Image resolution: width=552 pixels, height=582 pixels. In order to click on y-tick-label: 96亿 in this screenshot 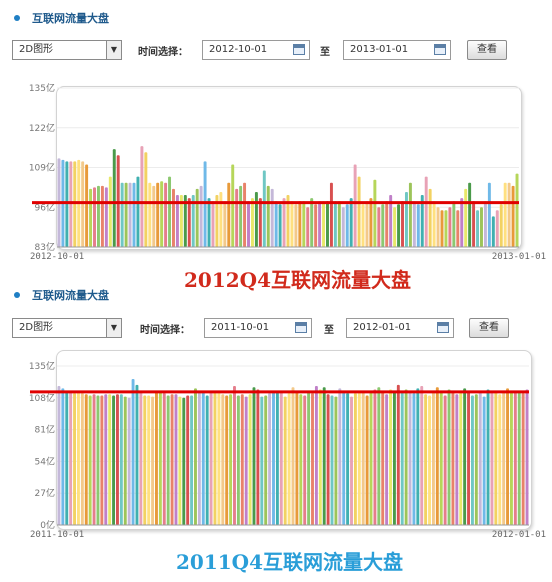, I will do `click(45, 207)`.